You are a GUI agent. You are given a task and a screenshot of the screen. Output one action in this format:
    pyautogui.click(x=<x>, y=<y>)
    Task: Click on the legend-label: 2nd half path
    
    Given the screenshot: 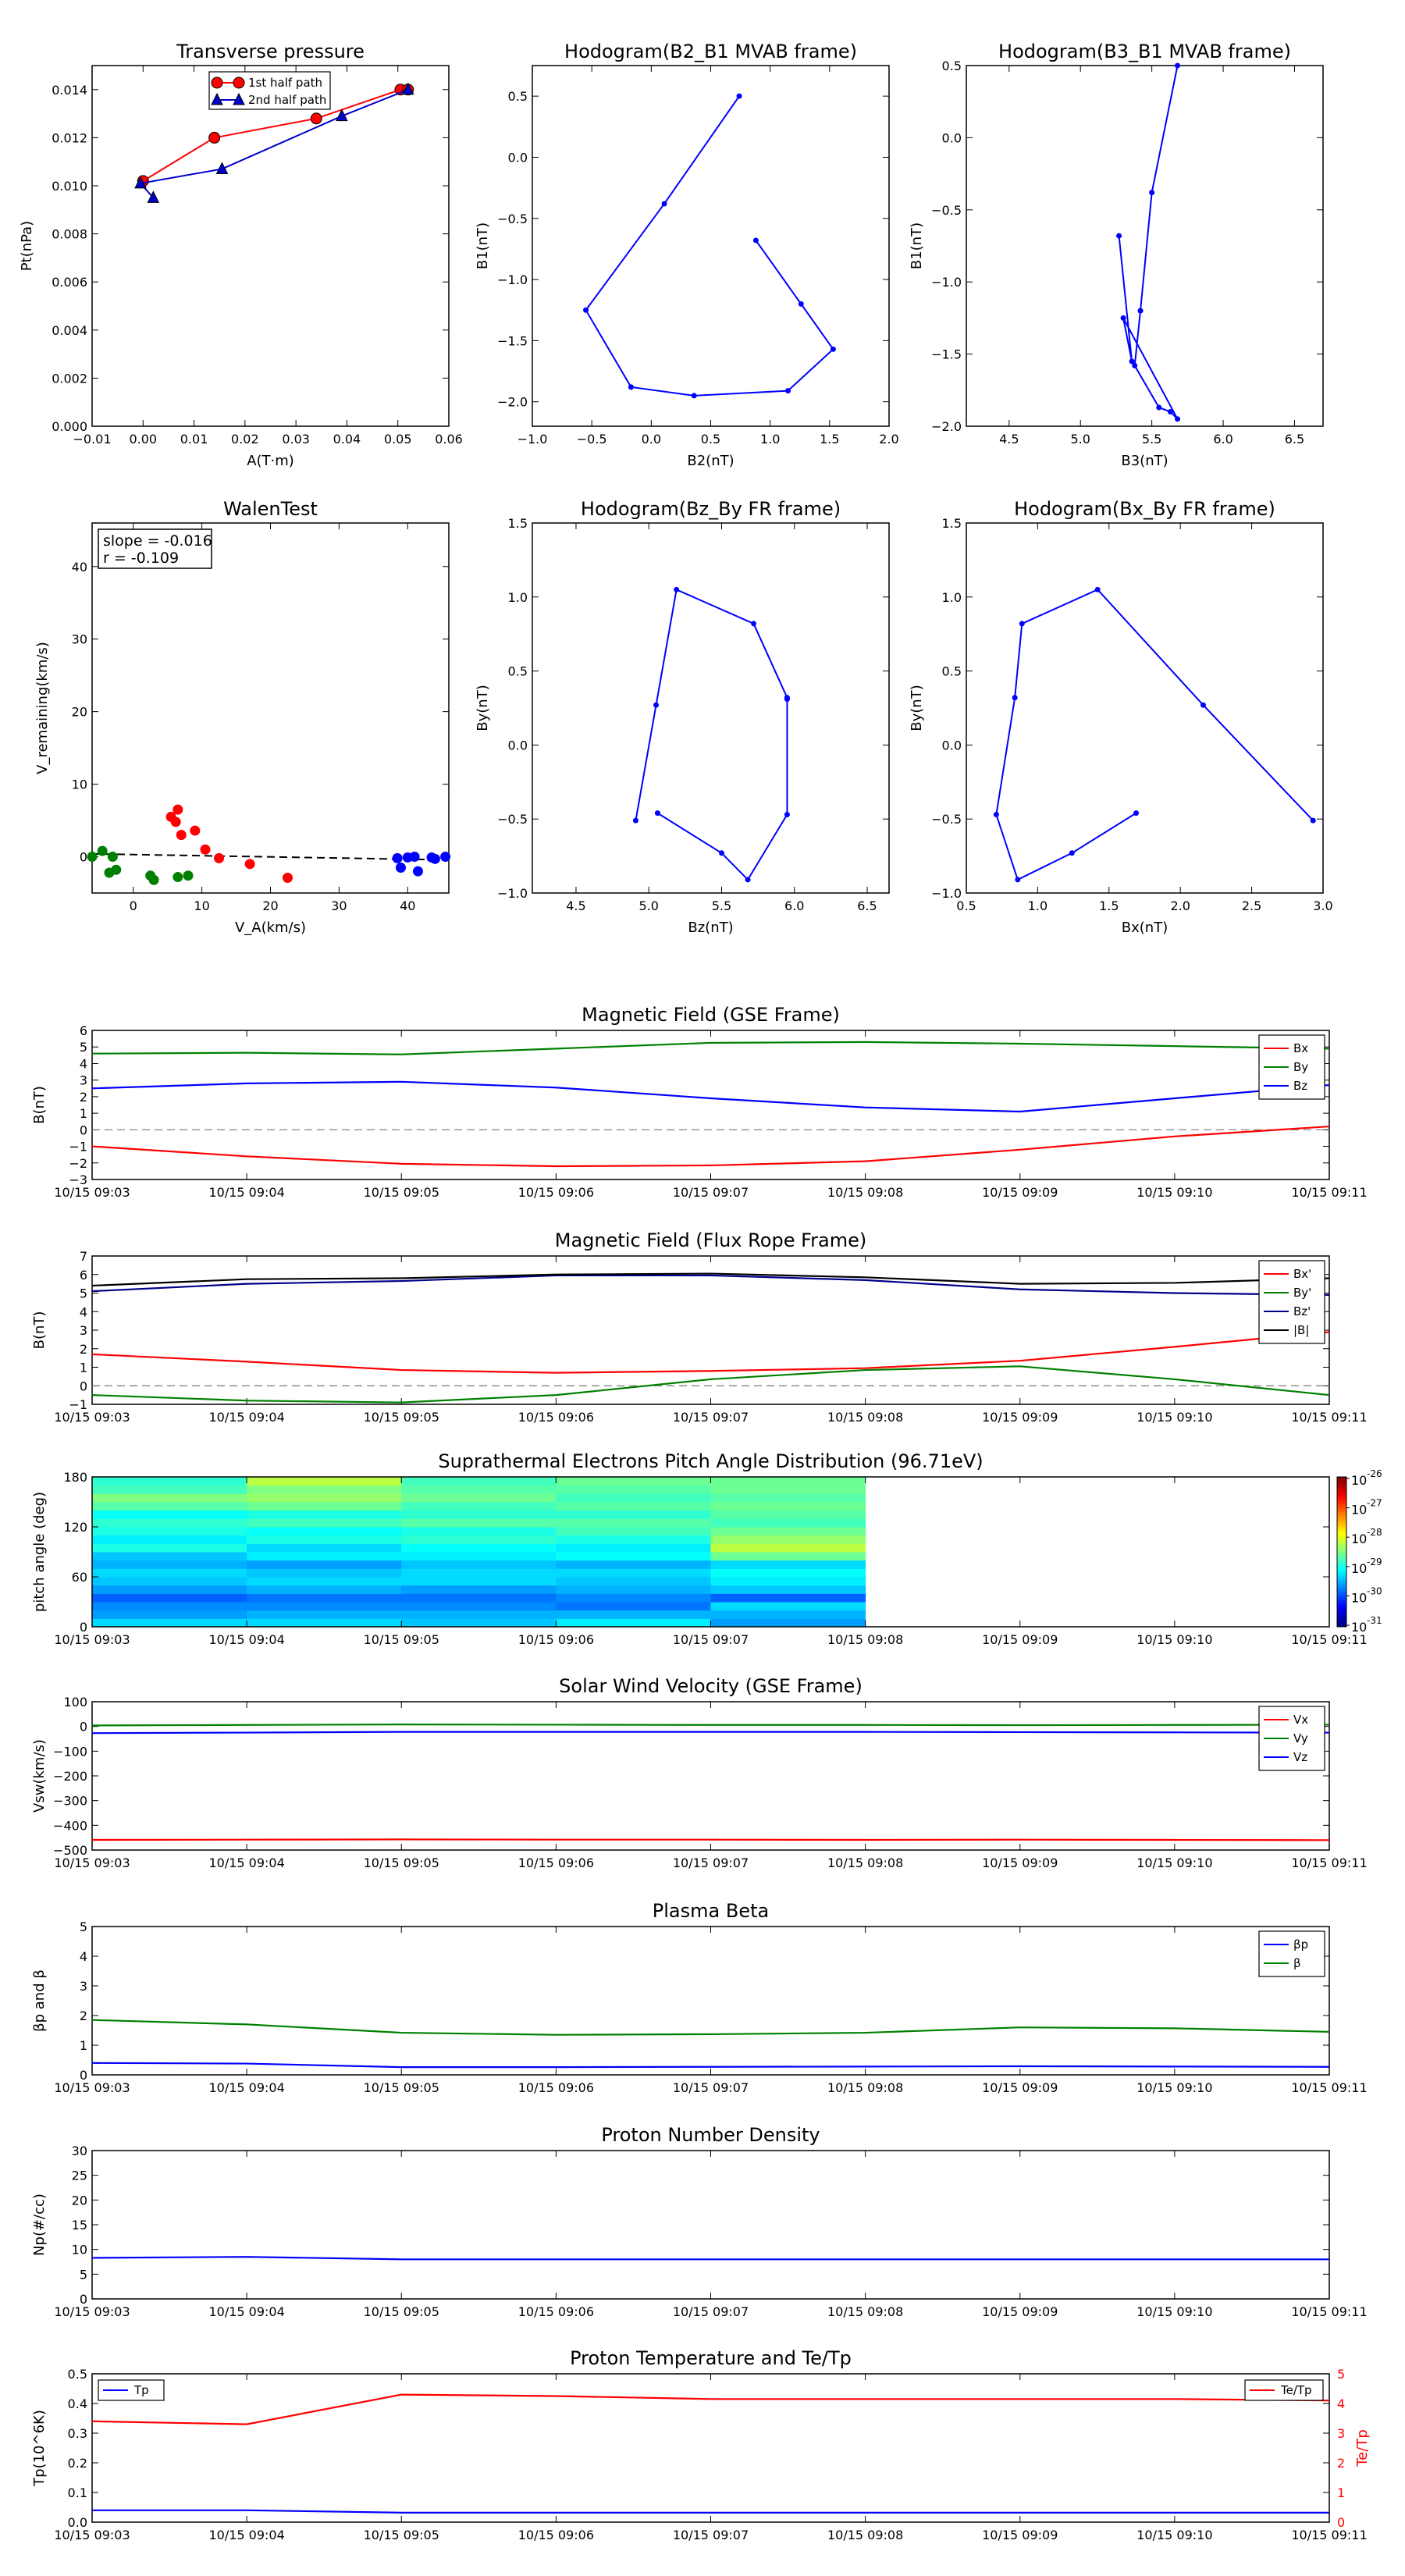 What is the action you would take?
    pyautogui.click(x=287, y=100)
    